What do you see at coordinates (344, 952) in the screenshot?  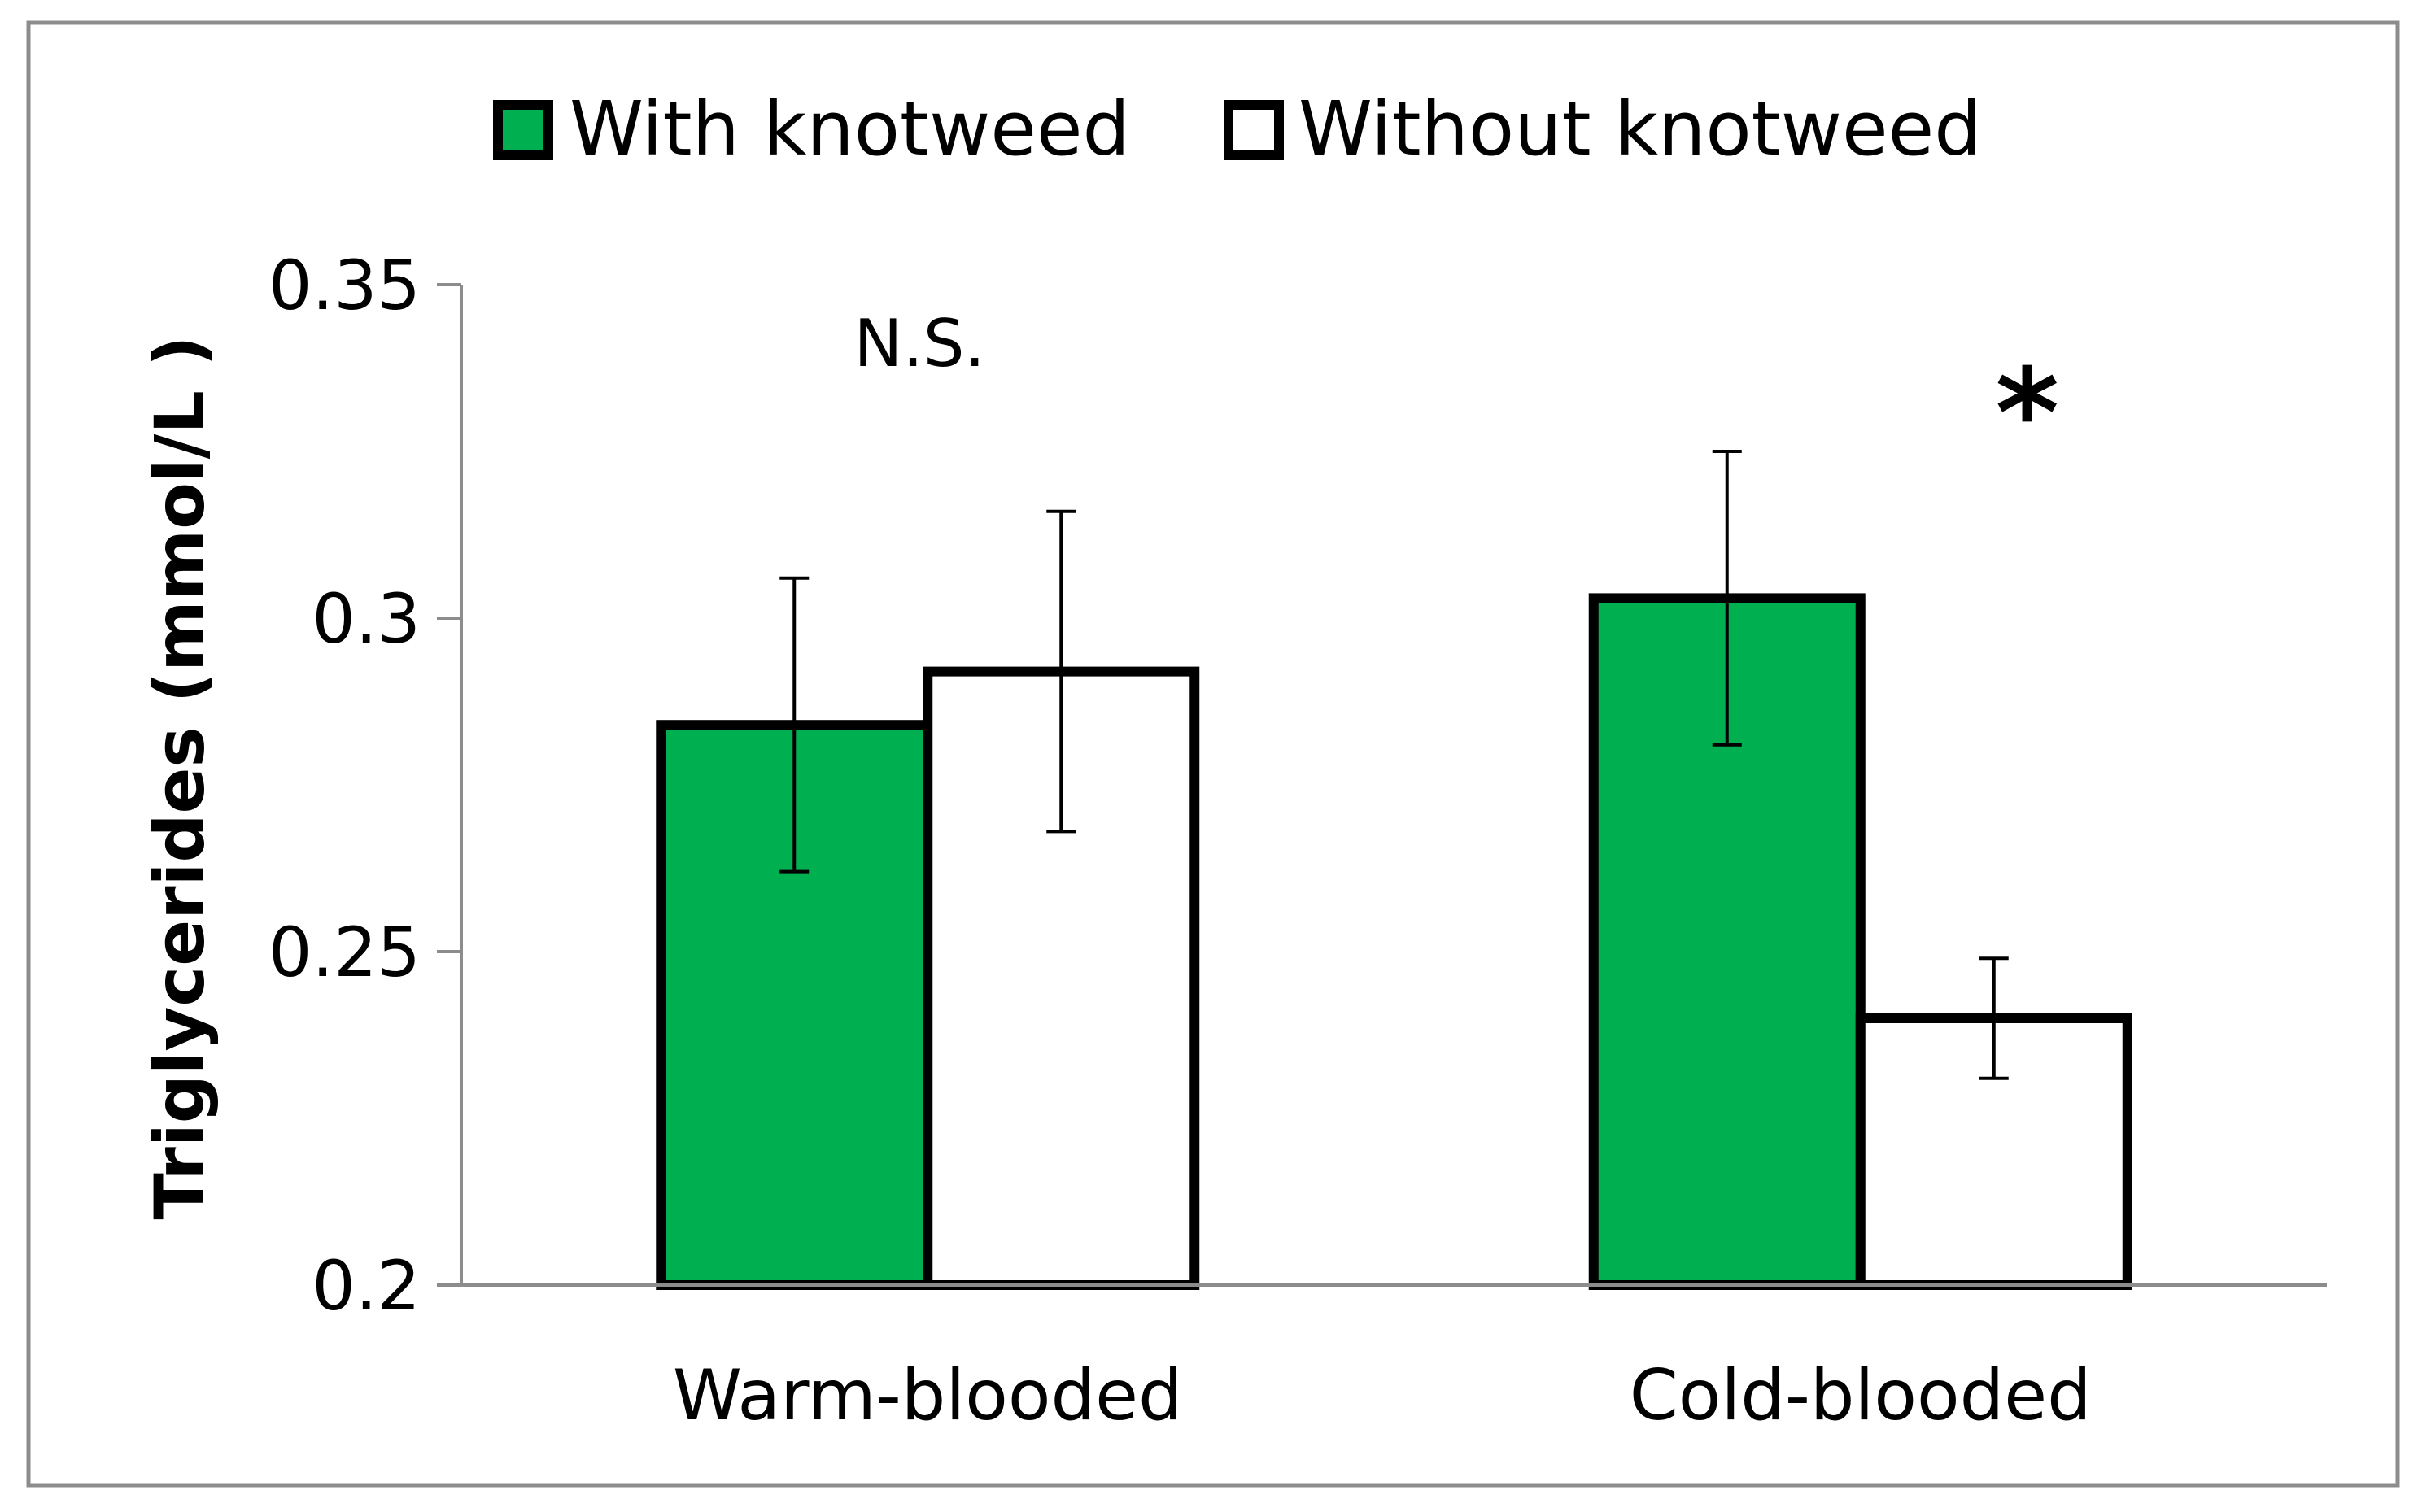 I see `y-tick-label: 0.25` at bounding box center [344, 952].